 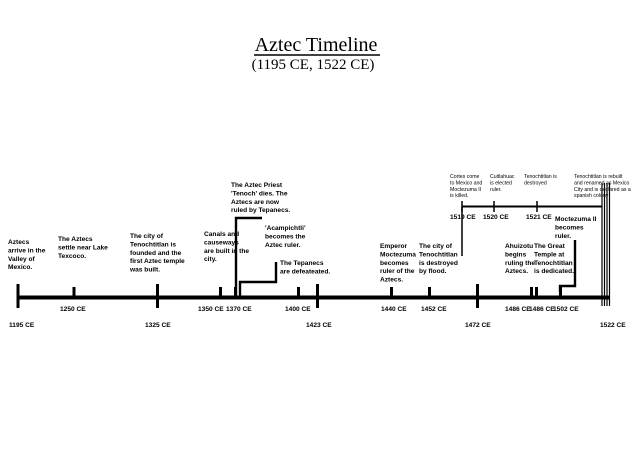 What do you see at coordinates (313, 65) in the screenshot?
I see `page-subtitle: (1195 CE, 1522 CE)` at bounding box center [313, 65].